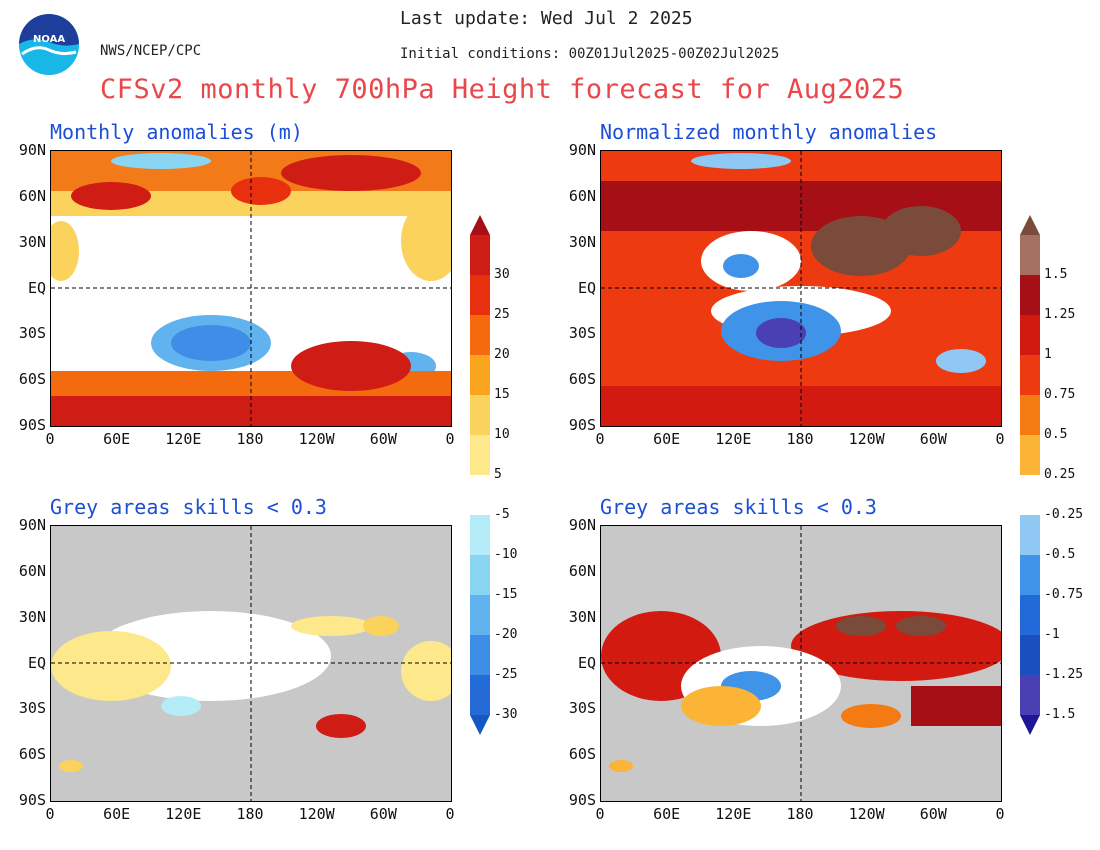 This screenshot has height=850, width=1100. I want to click on panel-title-bottom-right: Grey areas skills < 0.3, so click(738, 507).